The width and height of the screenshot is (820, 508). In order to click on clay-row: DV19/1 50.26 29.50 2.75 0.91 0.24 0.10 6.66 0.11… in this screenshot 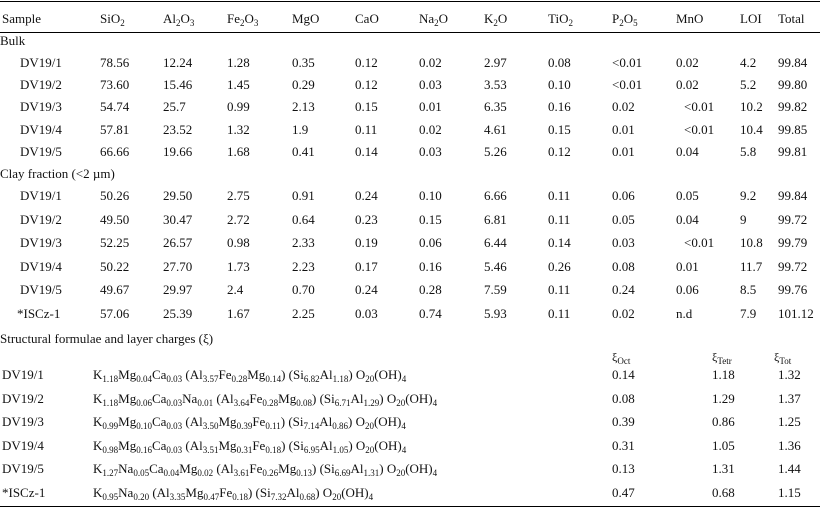, I will do `click(410, 196)`.